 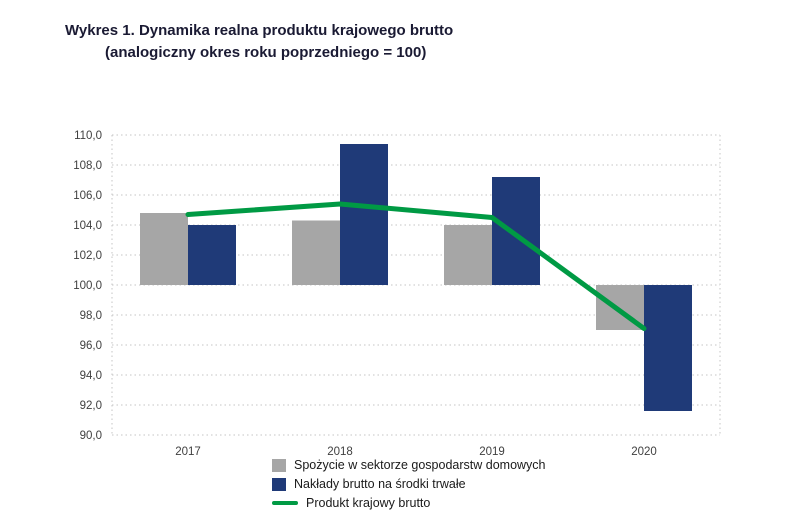 What do you see at coordinates (87, 256) in the screenshot?
I see `y-tick-label: 102,0` at bounding box center [87, 256].